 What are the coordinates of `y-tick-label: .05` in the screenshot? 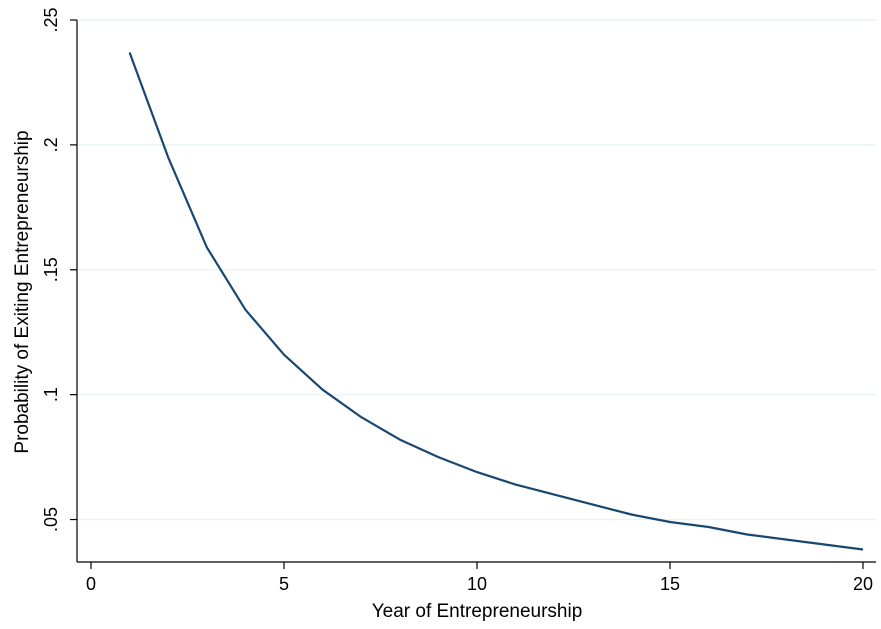 It's located at (51, 519).